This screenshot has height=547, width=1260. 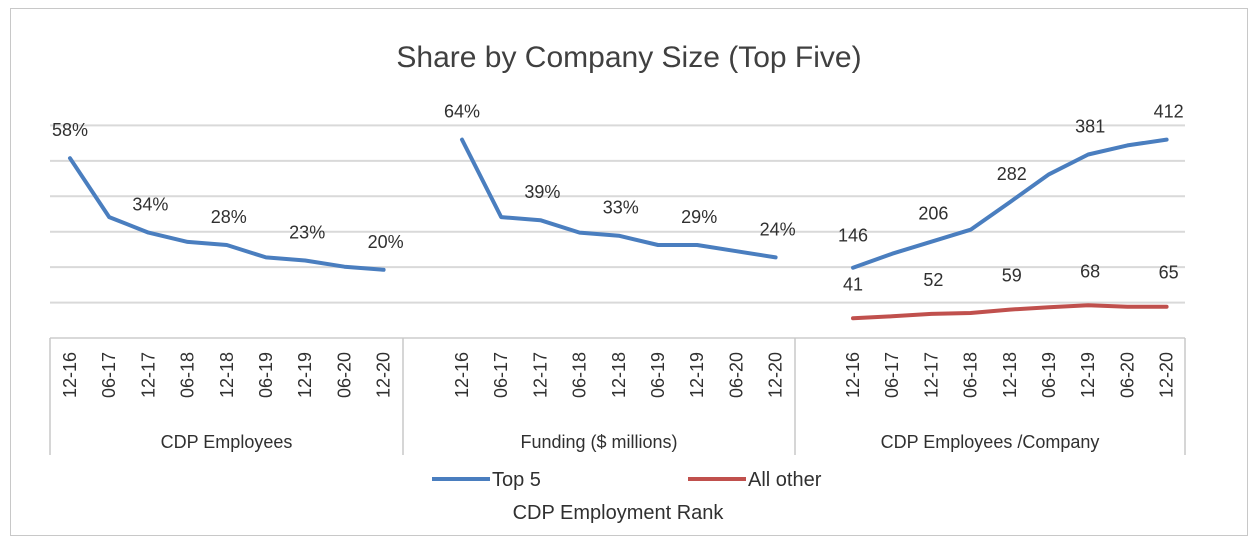 What do you see at coordinates (150, 205) in the screenshot?
I see `data-label: 34%` at bounding box center [150, 205].